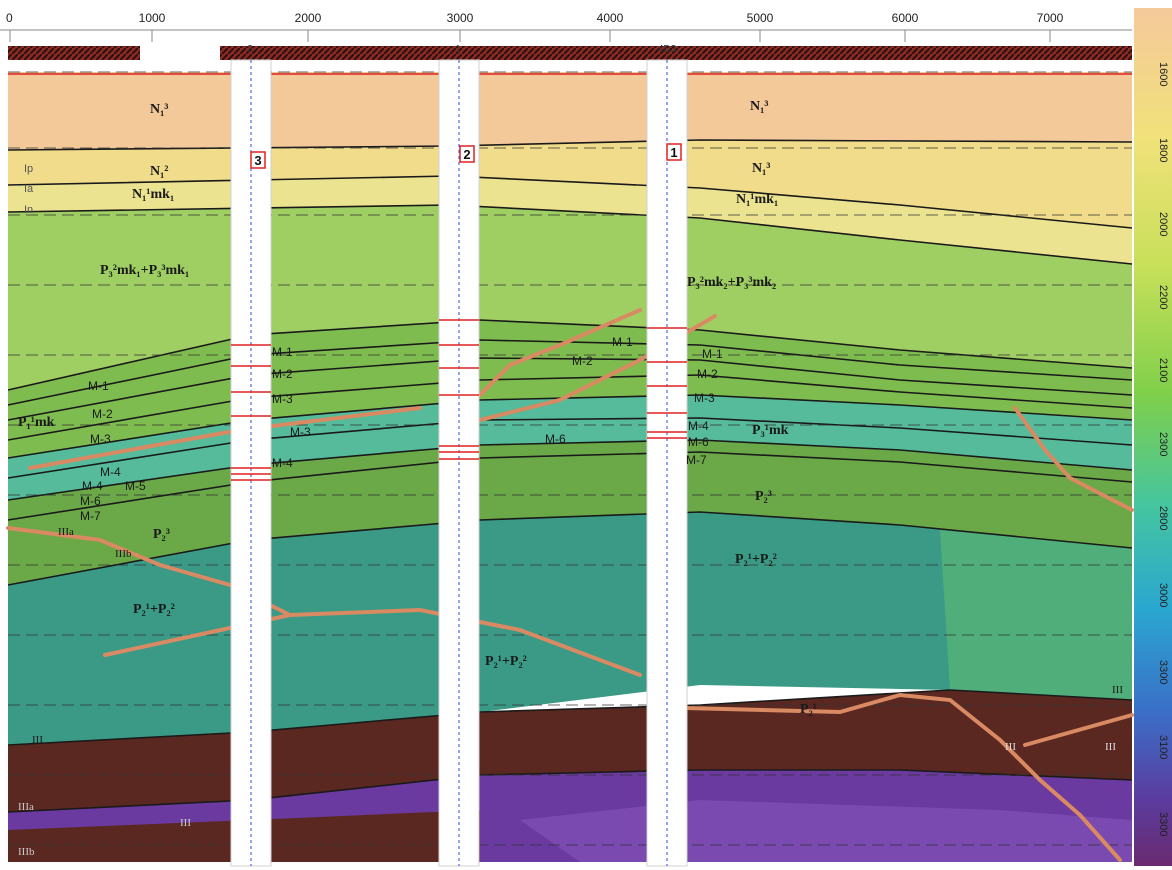 The width and height of the screenshot is (1172, 870). What do you see at coordinates (92, 486) in the screenshot?
I see `m-left-4: M-4` at bounding box center [92, 486].